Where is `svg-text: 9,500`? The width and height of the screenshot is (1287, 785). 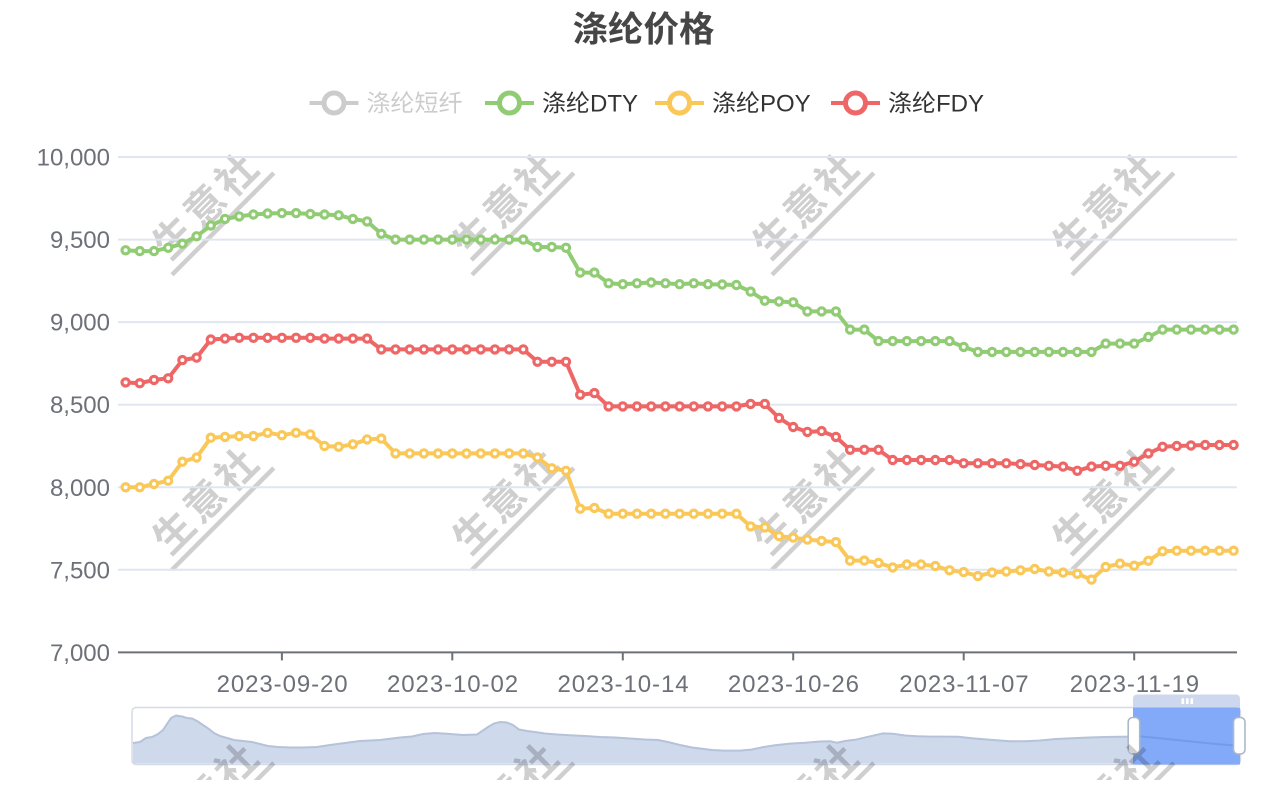
svg-text: 9,500 is located at coordinates (80, 240).